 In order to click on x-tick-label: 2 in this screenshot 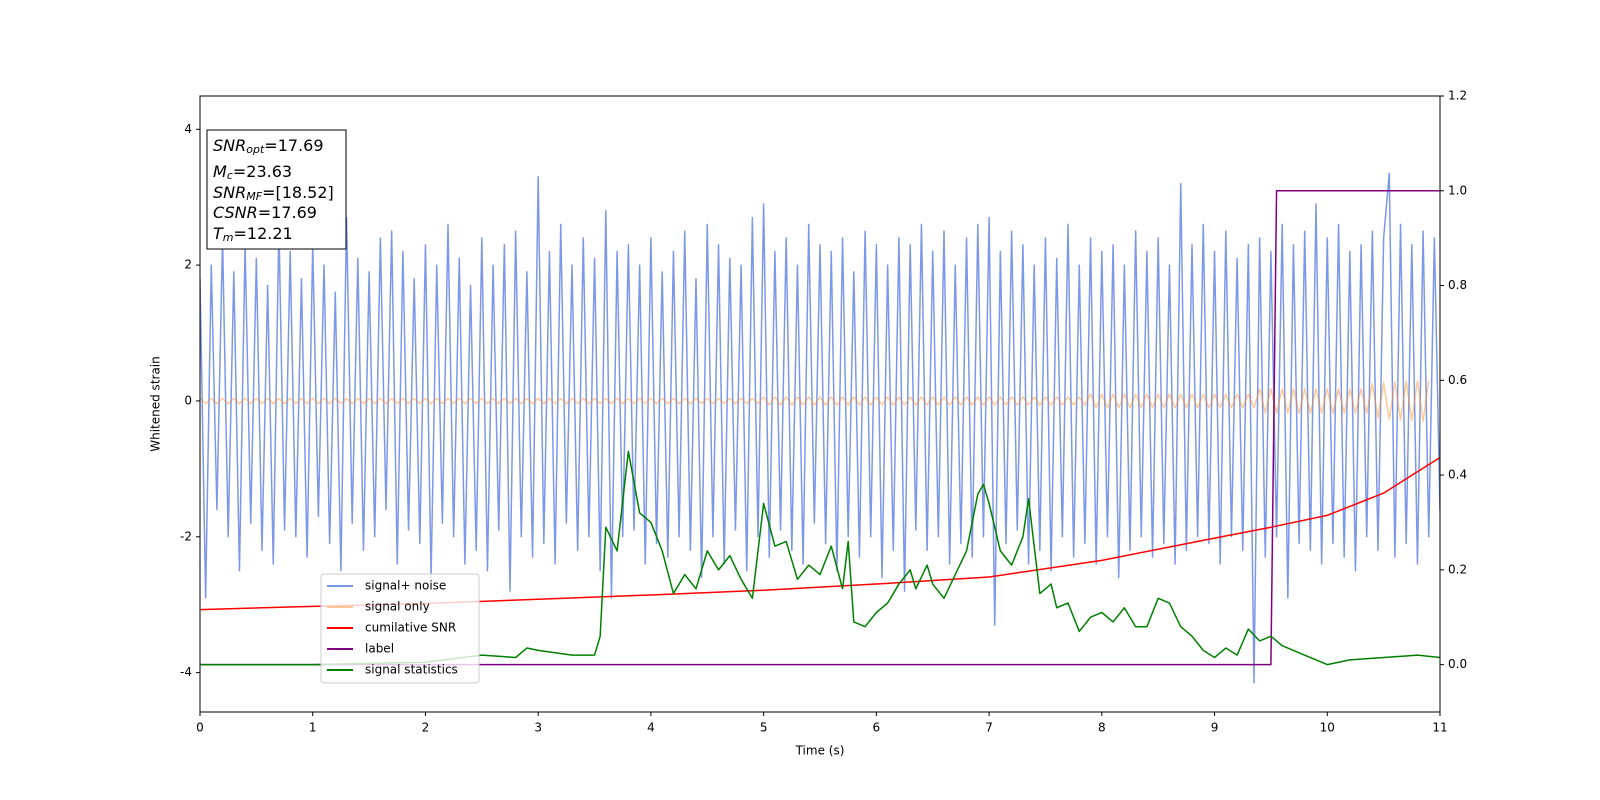, I will do `click(426, 728)`.